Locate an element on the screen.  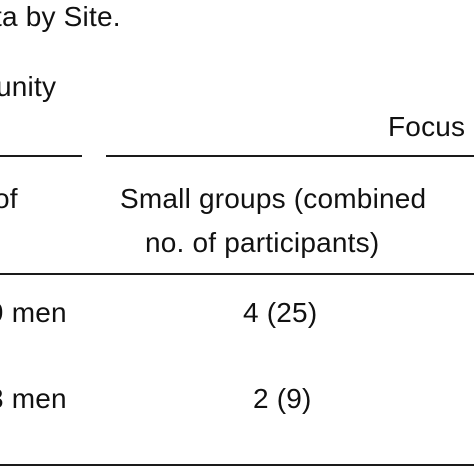
subheader-col2-line1: Small groups (combined is located at coordinates (273, 198).